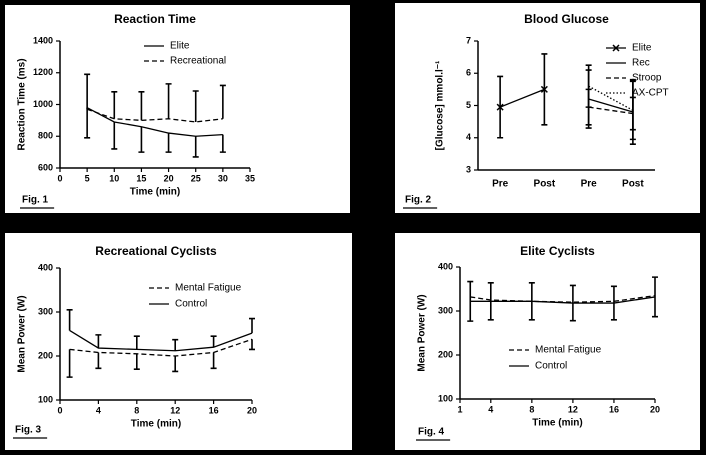  Describe the element at coordinates (616, 48) in the screenshot. I see `legend-marker` at that location.